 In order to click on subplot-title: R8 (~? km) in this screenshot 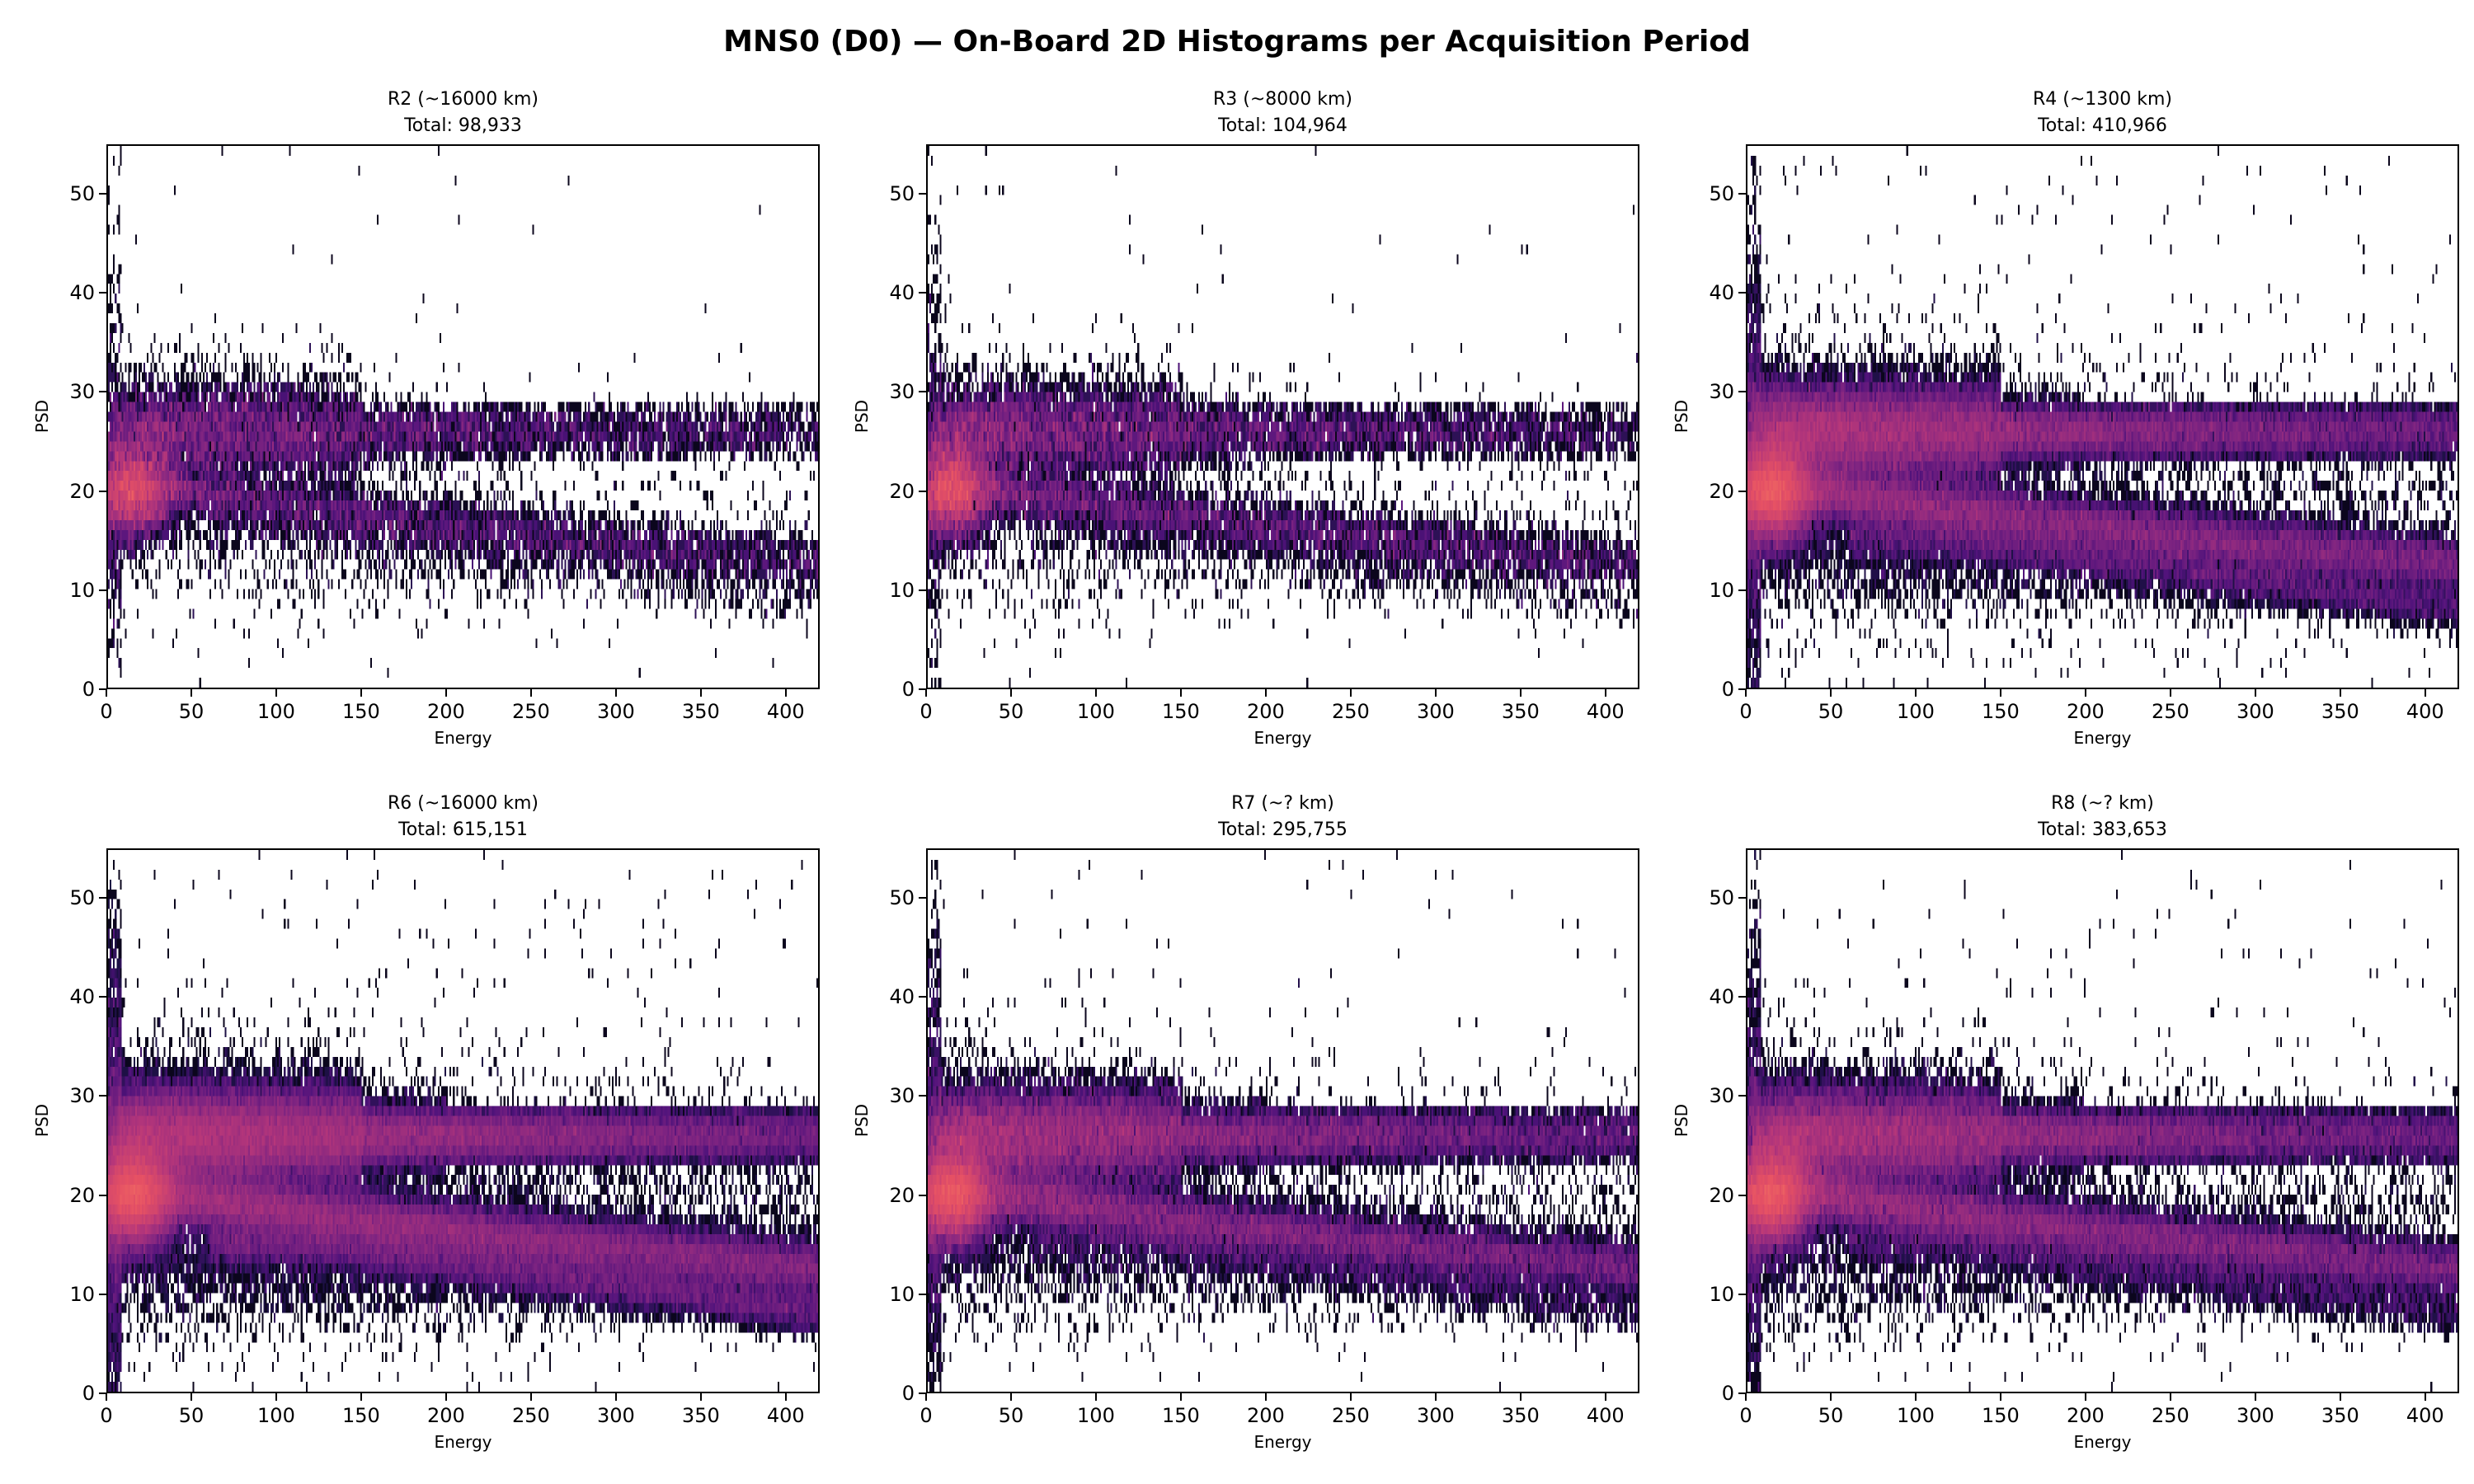, I will do `click(2102, 803)`.